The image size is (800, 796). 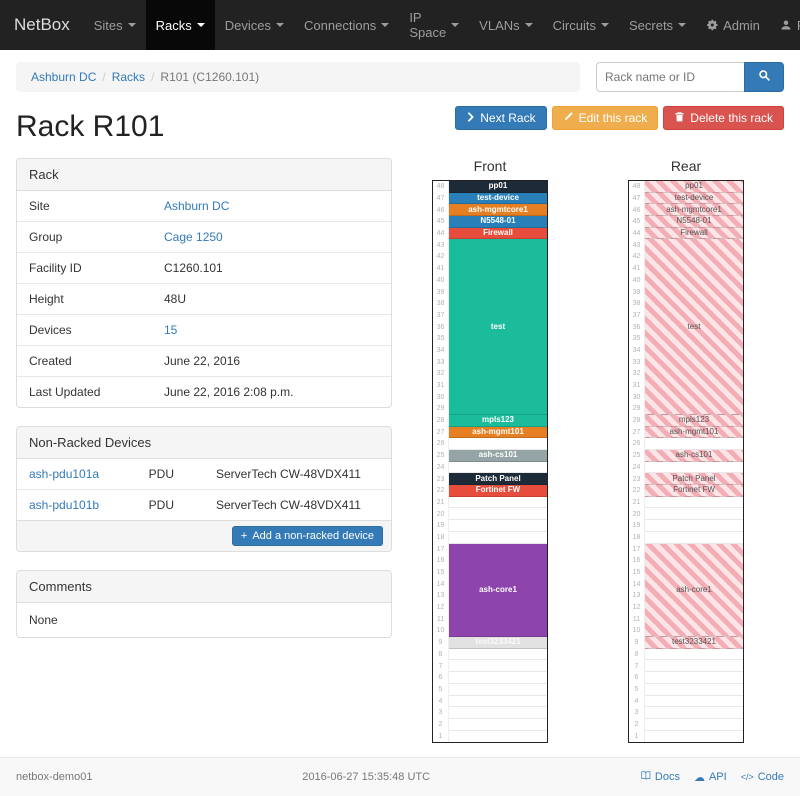 What do you see at coordinates (501, 118) in the screenshot?
I see `next-rack-button: Next Rack` at bounding box center [501, 118].